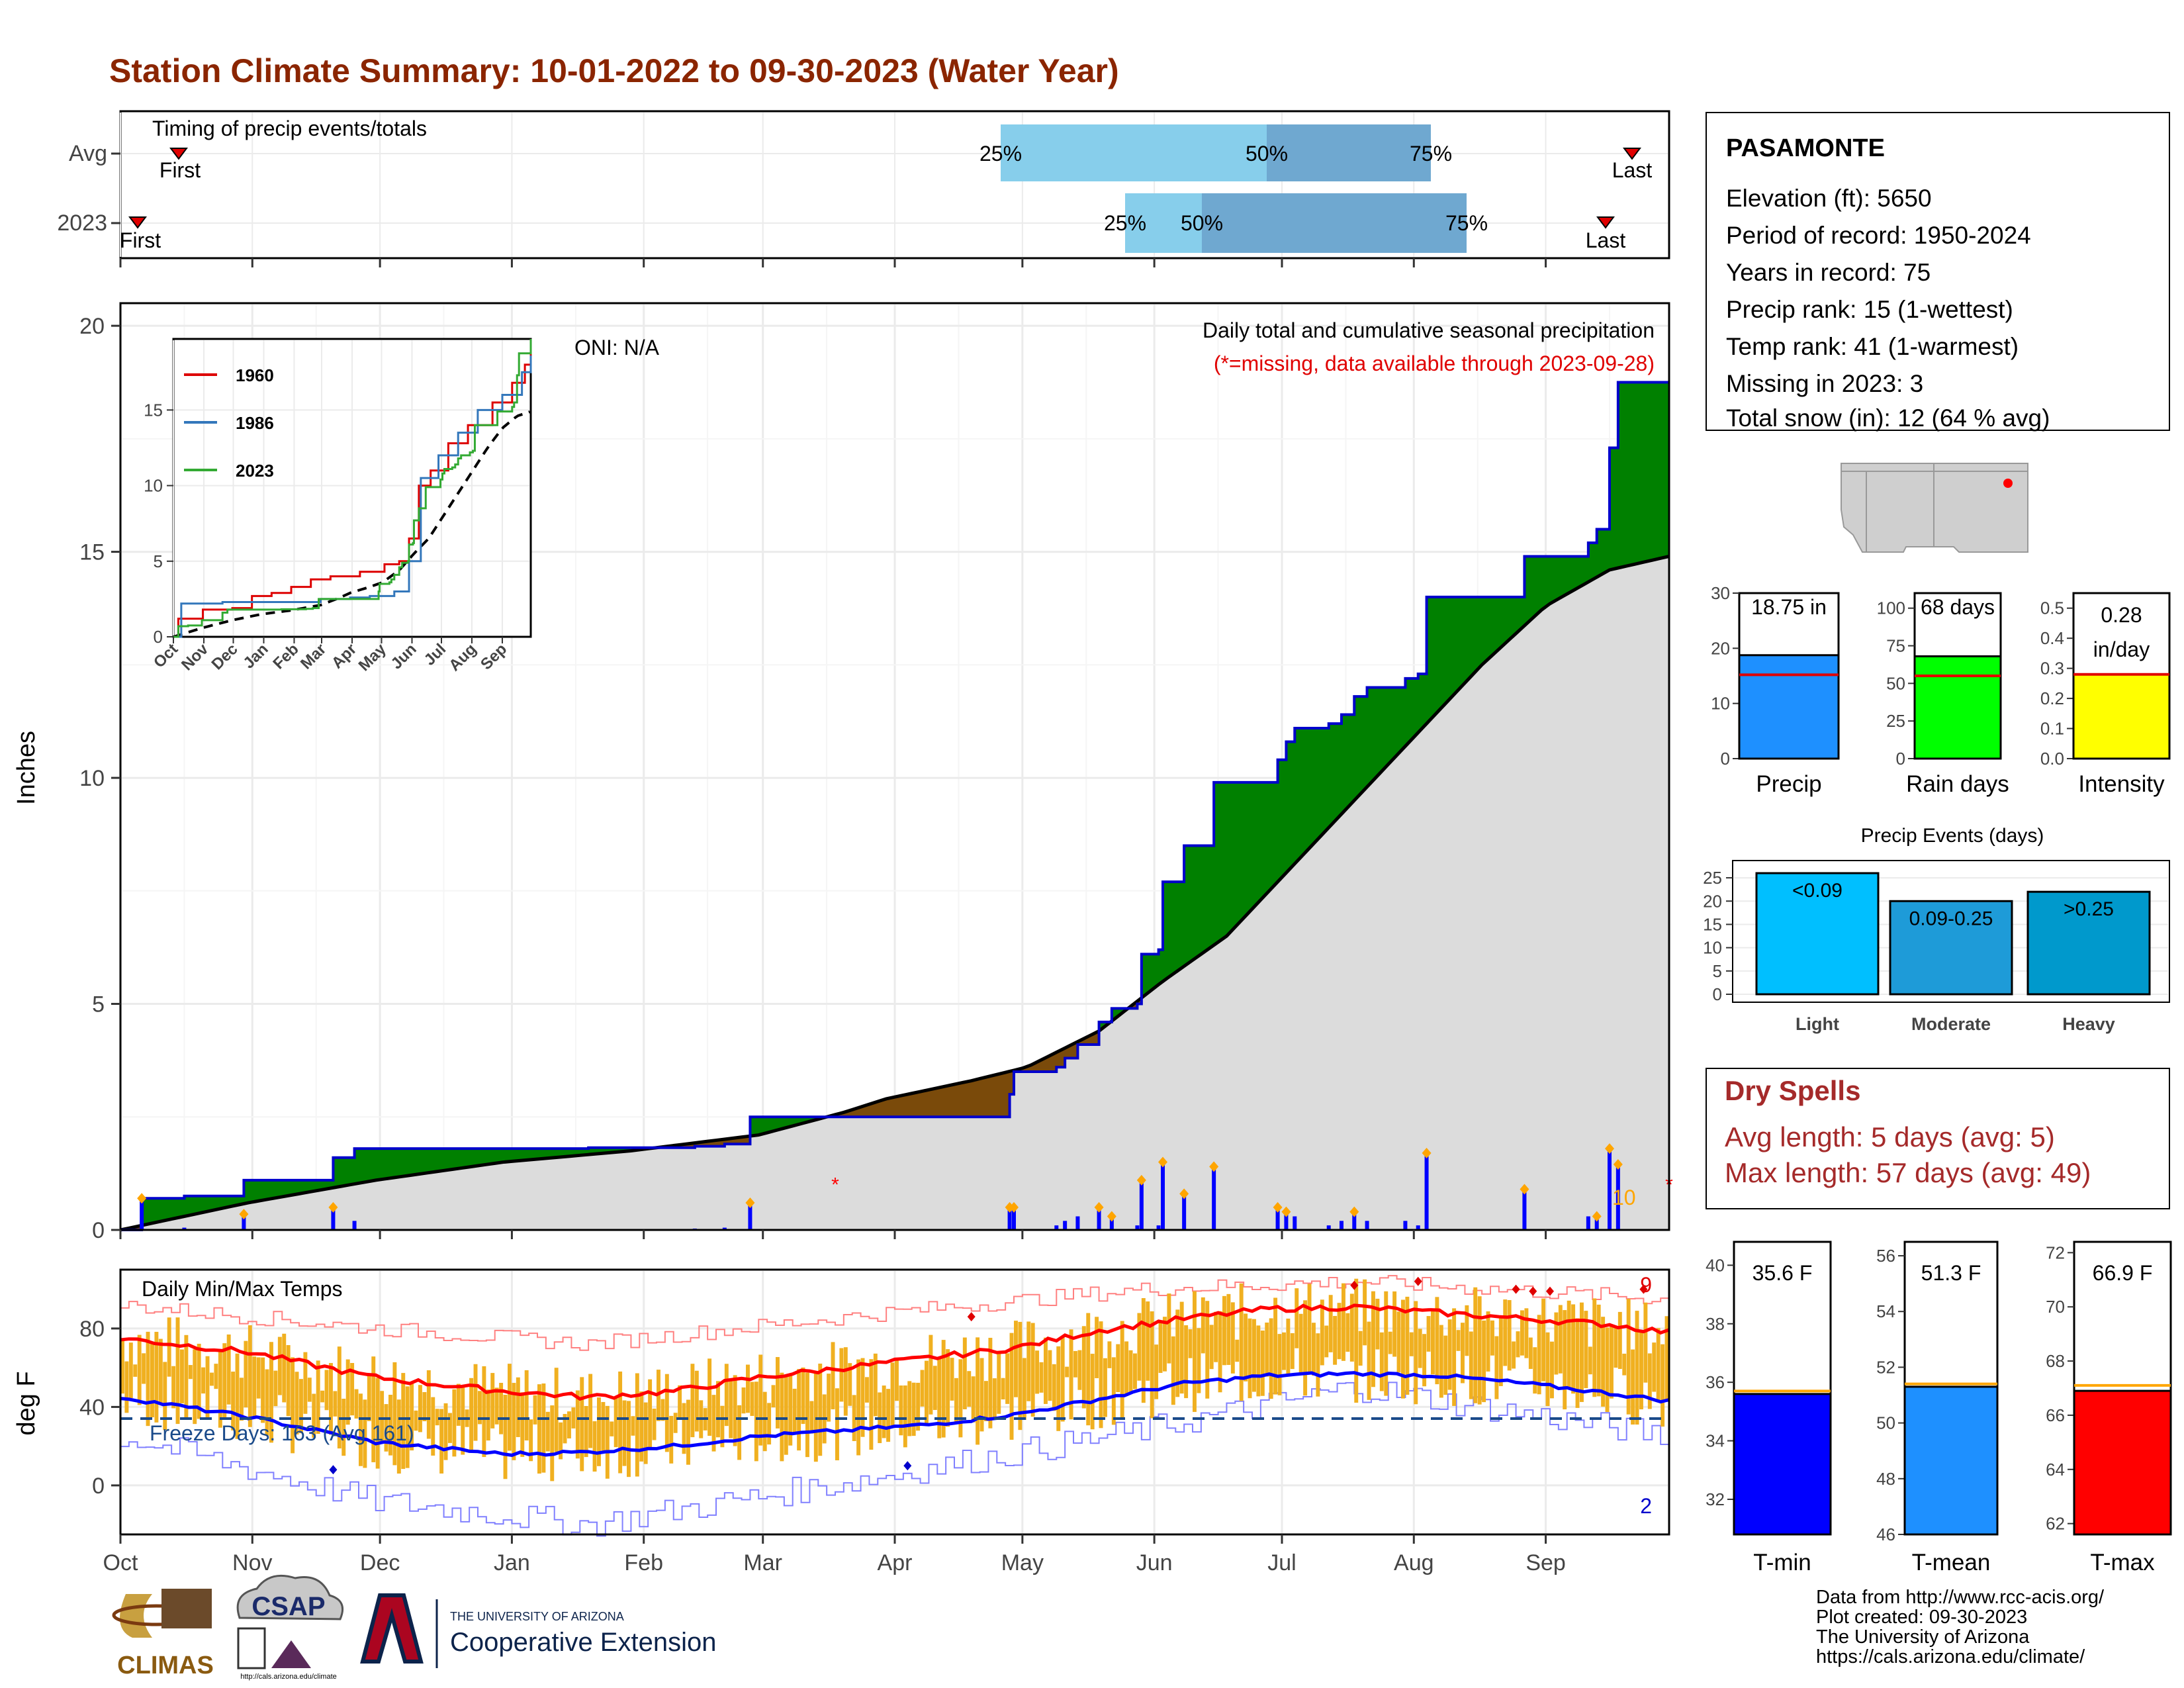 This screenshot has width=2184, height=1688. What do you see at coordinates (1715, 1441) in the screenshot?
I see `temp-summary-tick-label: 34` at bounding box center [1715, 1441].